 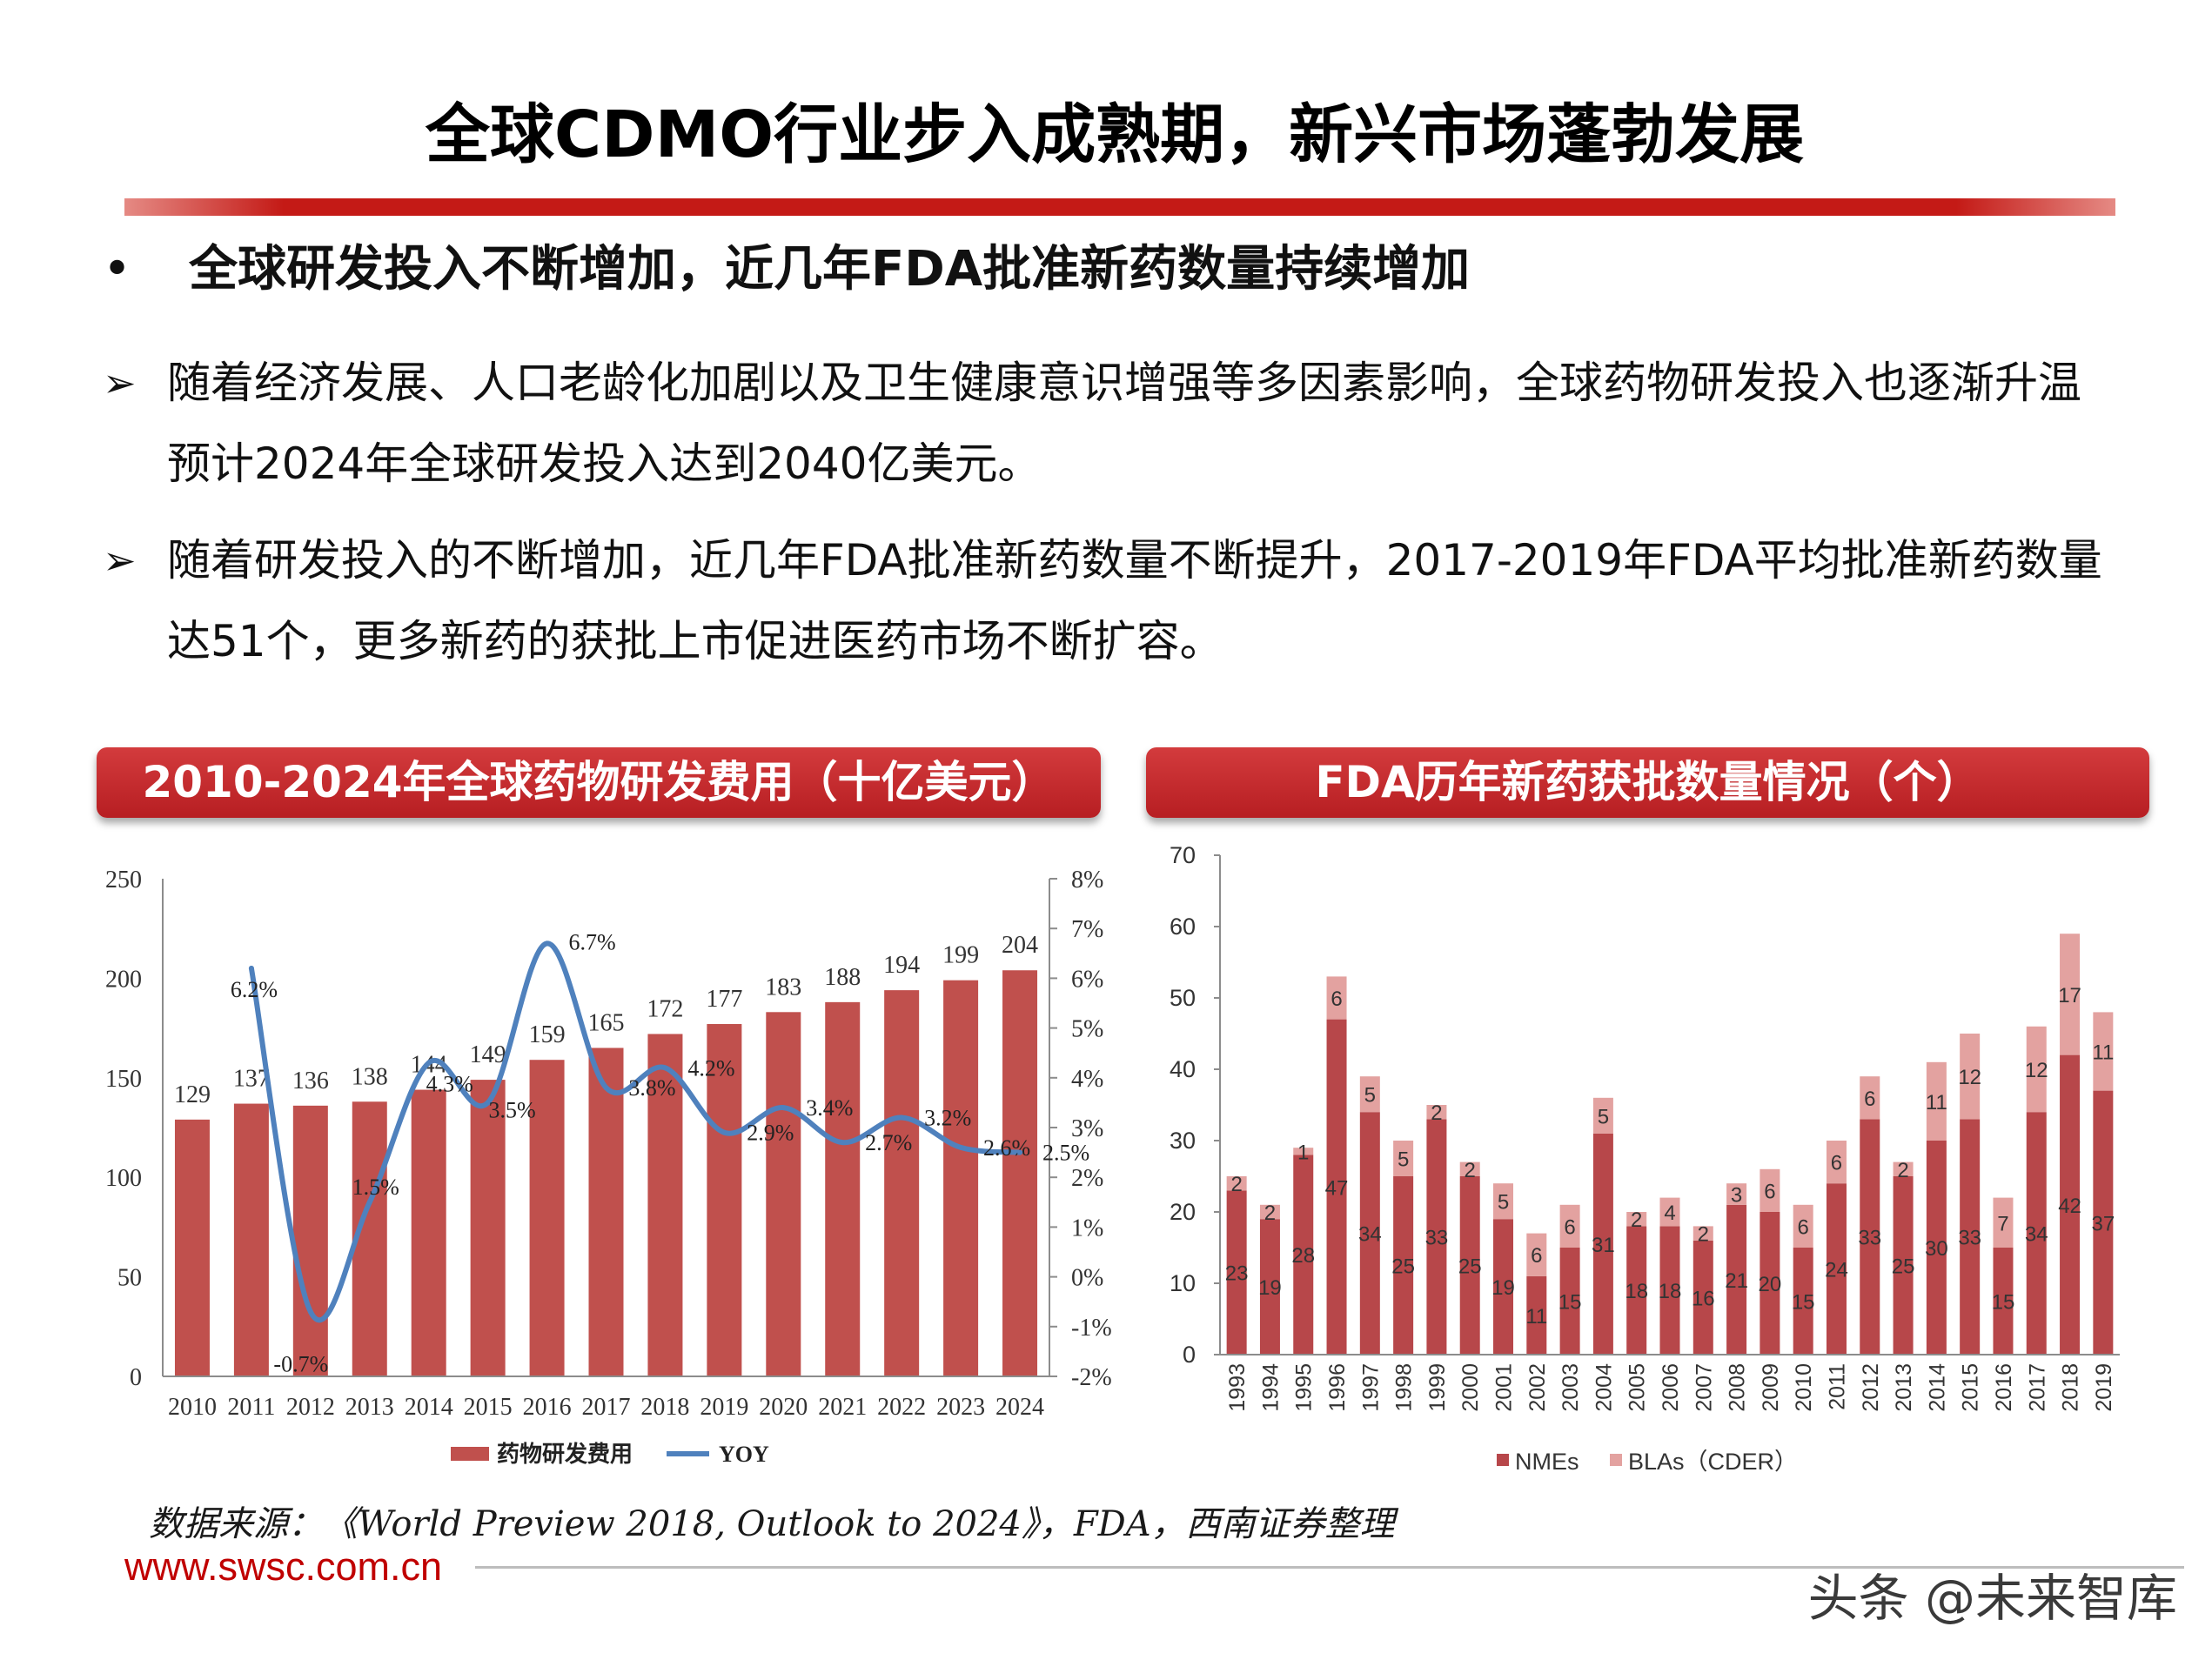 I want to click on x-axis-label-2012: 2012, so click(x=1871, y=1387).